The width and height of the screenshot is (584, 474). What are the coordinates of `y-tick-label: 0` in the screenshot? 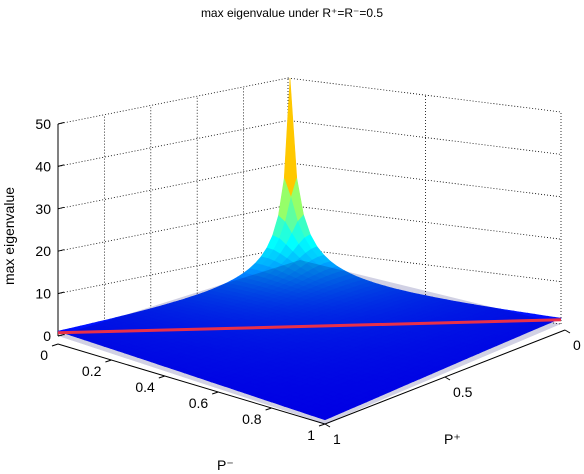 It's located at (577, 345).